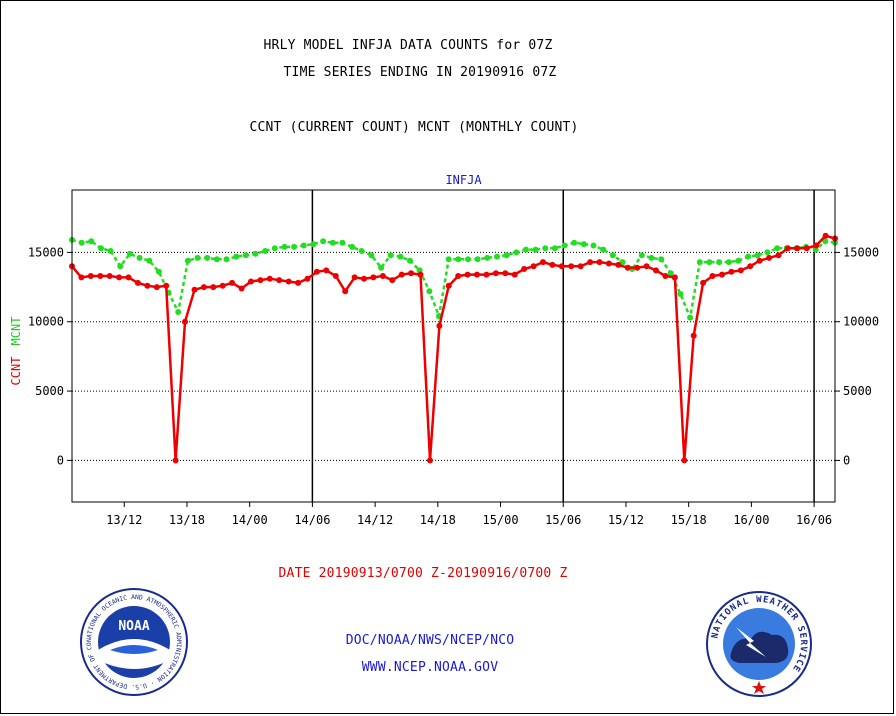 The image size is (896, 716). Describe the element at coordinates (16, 331) in the screenshot. I see `y-axis-label-mcnt: MCNT` at that location.